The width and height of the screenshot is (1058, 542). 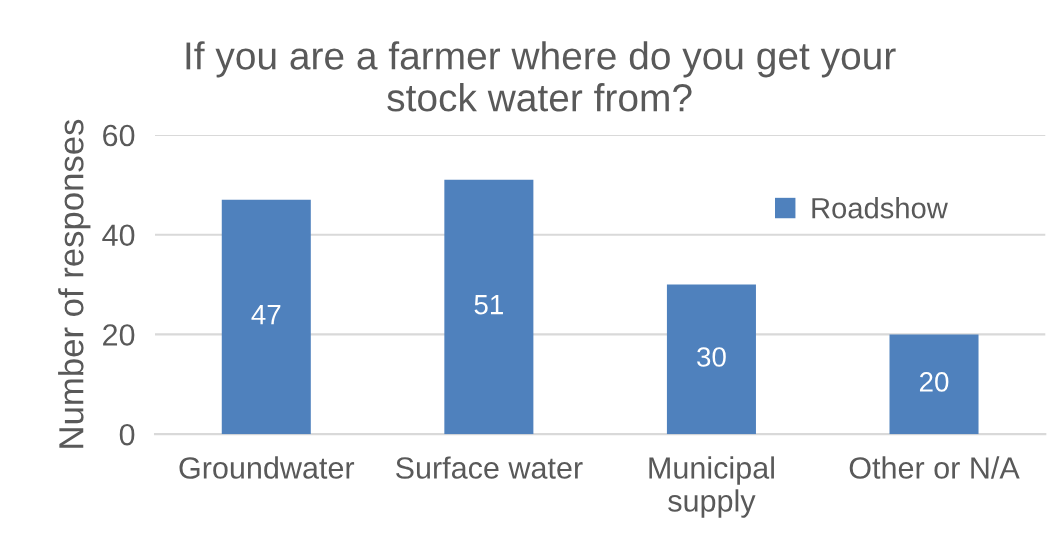 I want to click on x-tick-label: Surface water, so click(x=489, y=467).